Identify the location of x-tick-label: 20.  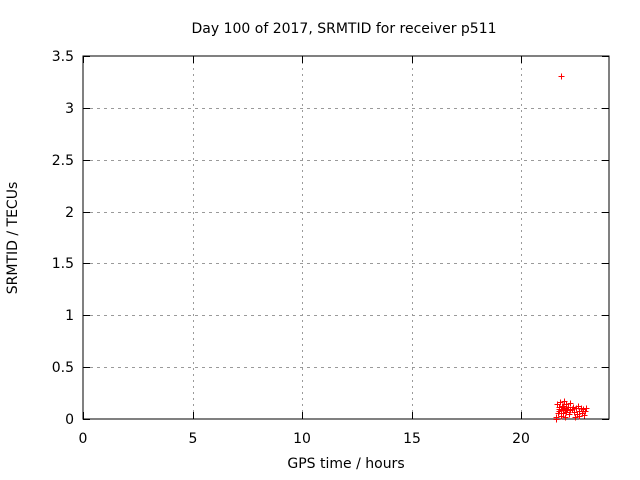
(521, 439).